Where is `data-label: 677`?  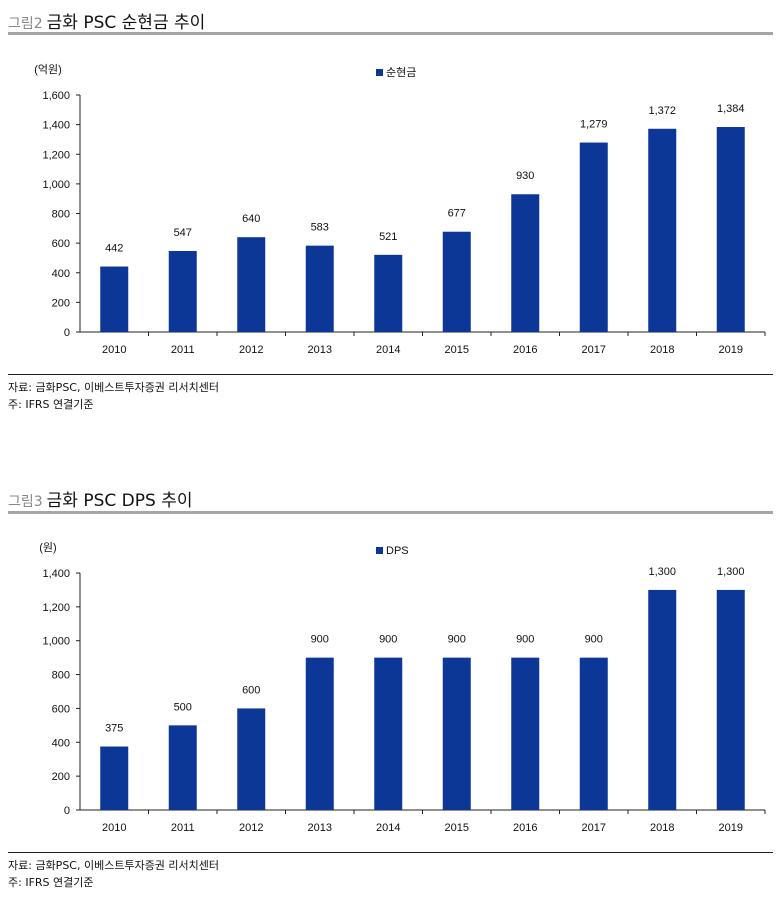
data-label: 677 is located at coordinates (457, 214).